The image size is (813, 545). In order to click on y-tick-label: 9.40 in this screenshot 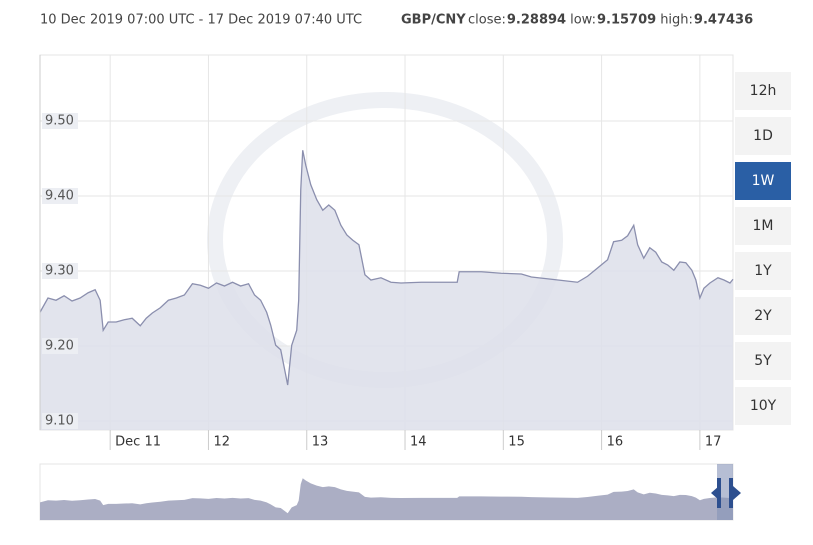, I will do `click(59, 196)`.